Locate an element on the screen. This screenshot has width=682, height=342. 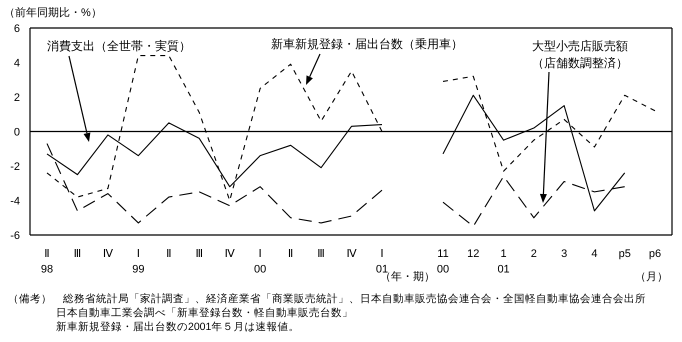
xtick: 4 is located at coordinates (594, 254).